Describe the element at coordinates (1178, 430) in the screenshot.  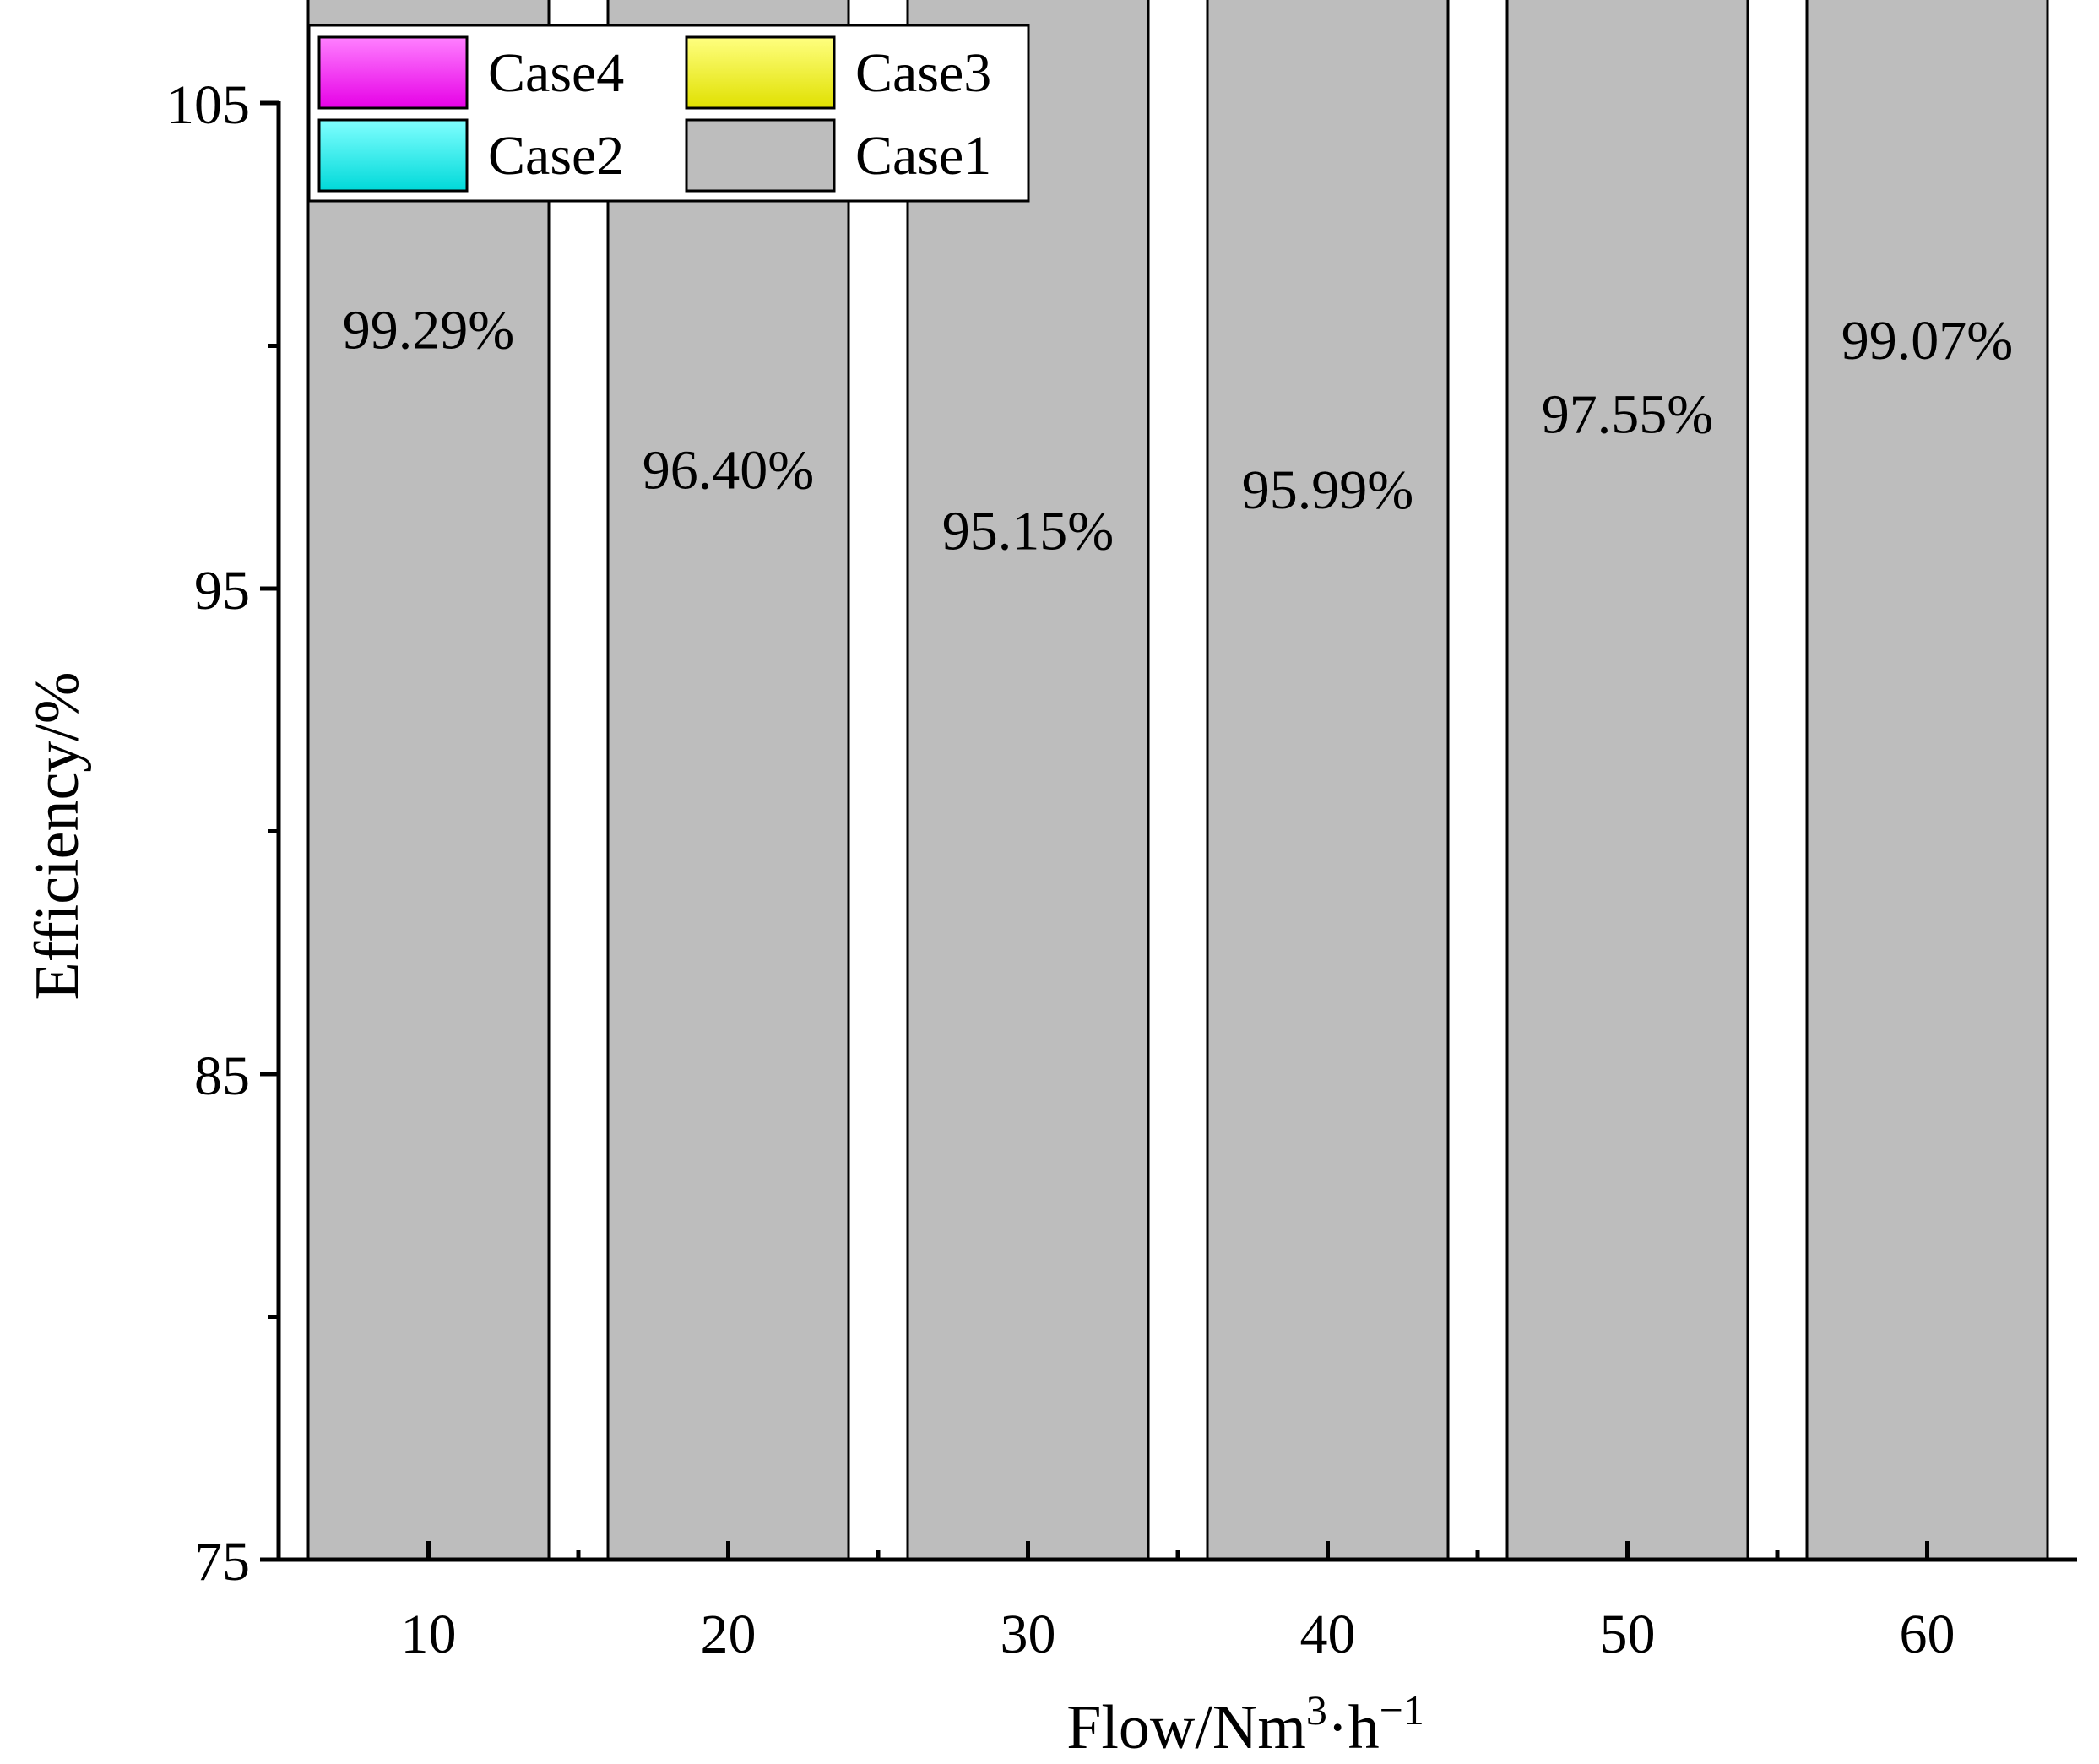
I see `total-labels-layer: 99.29% 96.40% 95.15% 95.99% 97.55% 99.07%` at that location.